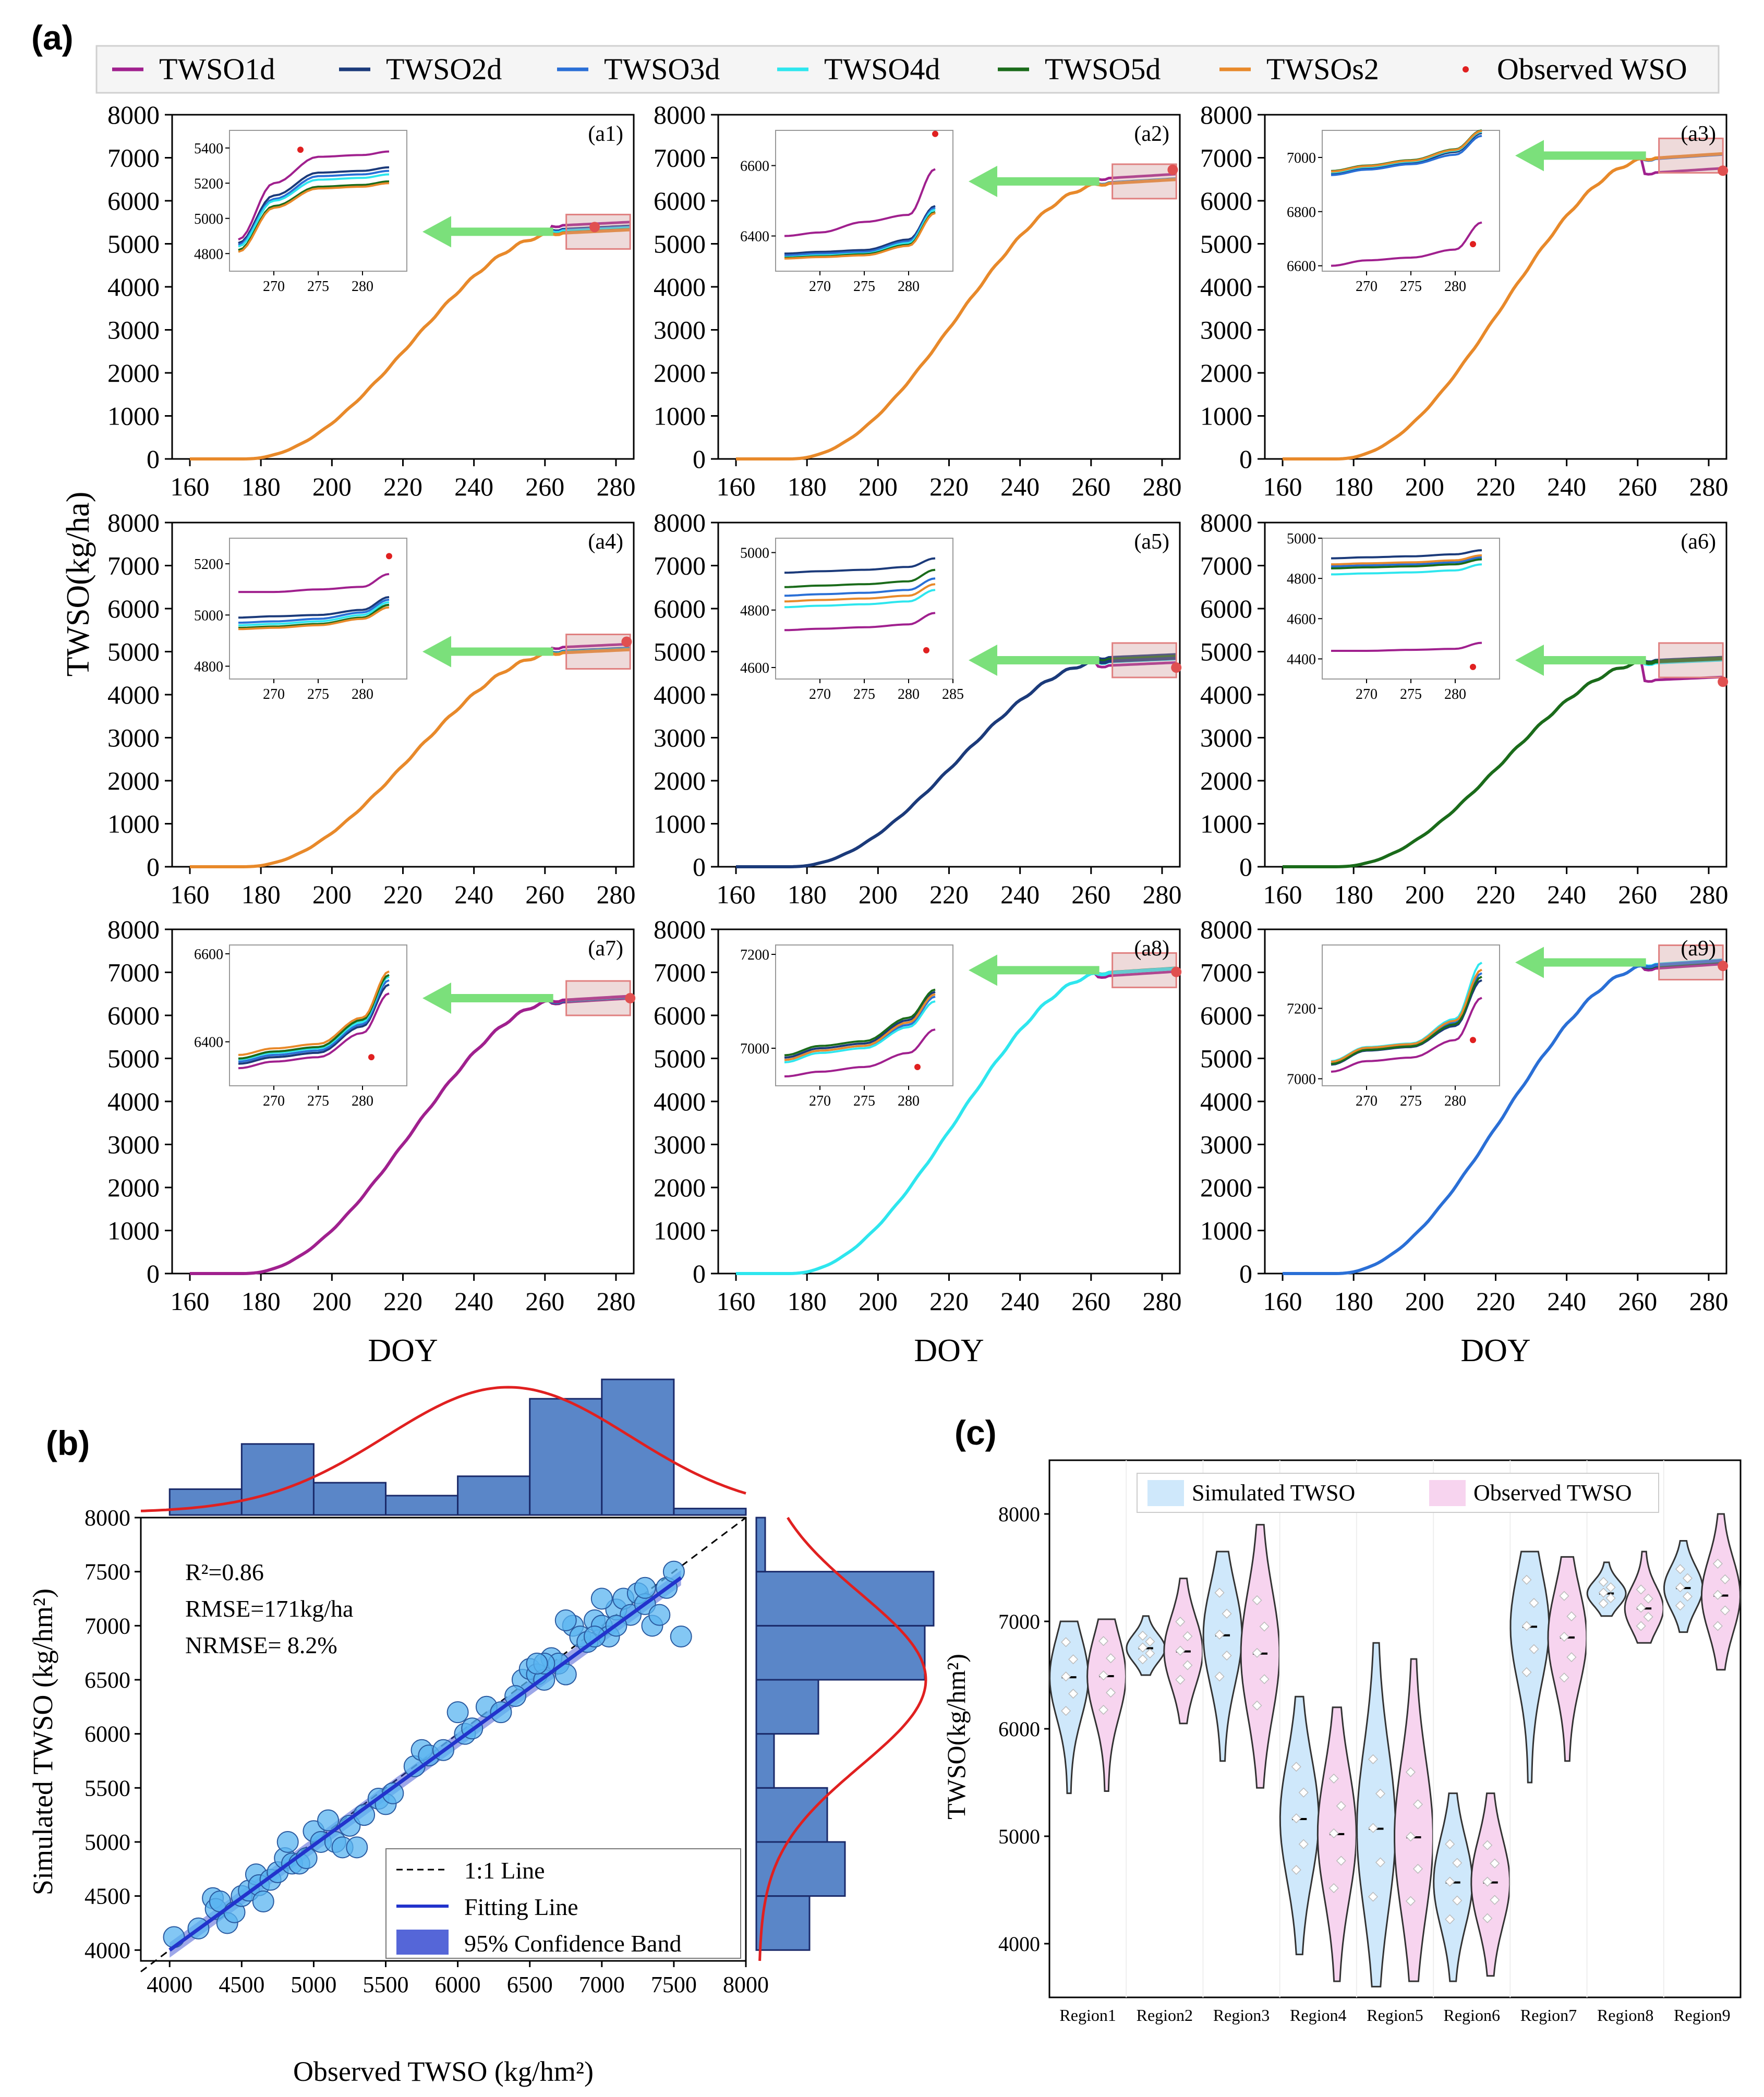 Image resolution: width=1764 pixels, height=2097 pixels. What do you see at coordinates (425, 1764) in the screenshot?
I see `fitting-line` at bounding box center [425, 1764].